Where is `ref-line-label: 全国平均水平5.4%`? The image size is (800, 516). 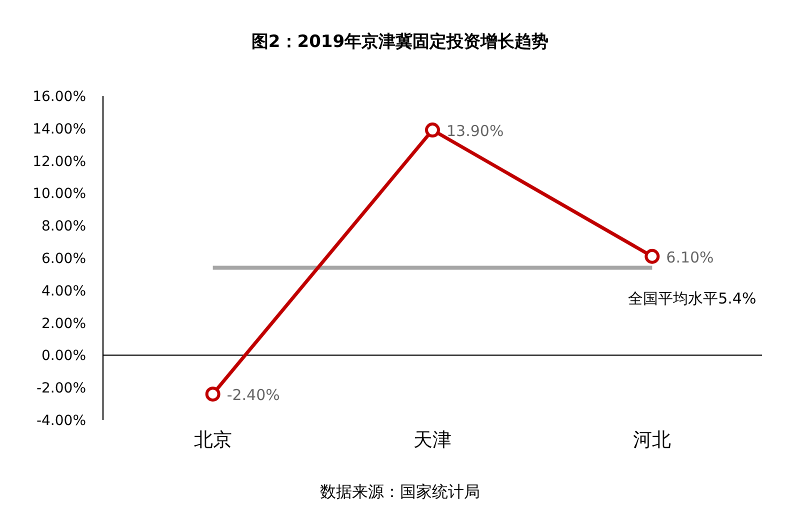 ref-line-label: 全国平均水平5.4% is located at coordinates (692, 299).